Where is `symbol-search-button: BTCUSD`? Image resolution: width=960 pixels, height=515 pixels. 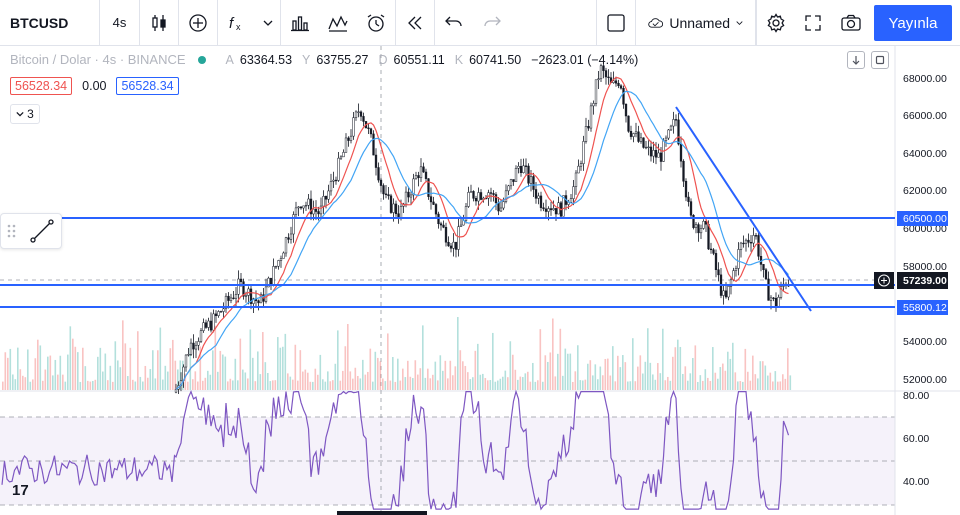 symbol-search-button: BTCUSD is located at coordinates (50, 23).